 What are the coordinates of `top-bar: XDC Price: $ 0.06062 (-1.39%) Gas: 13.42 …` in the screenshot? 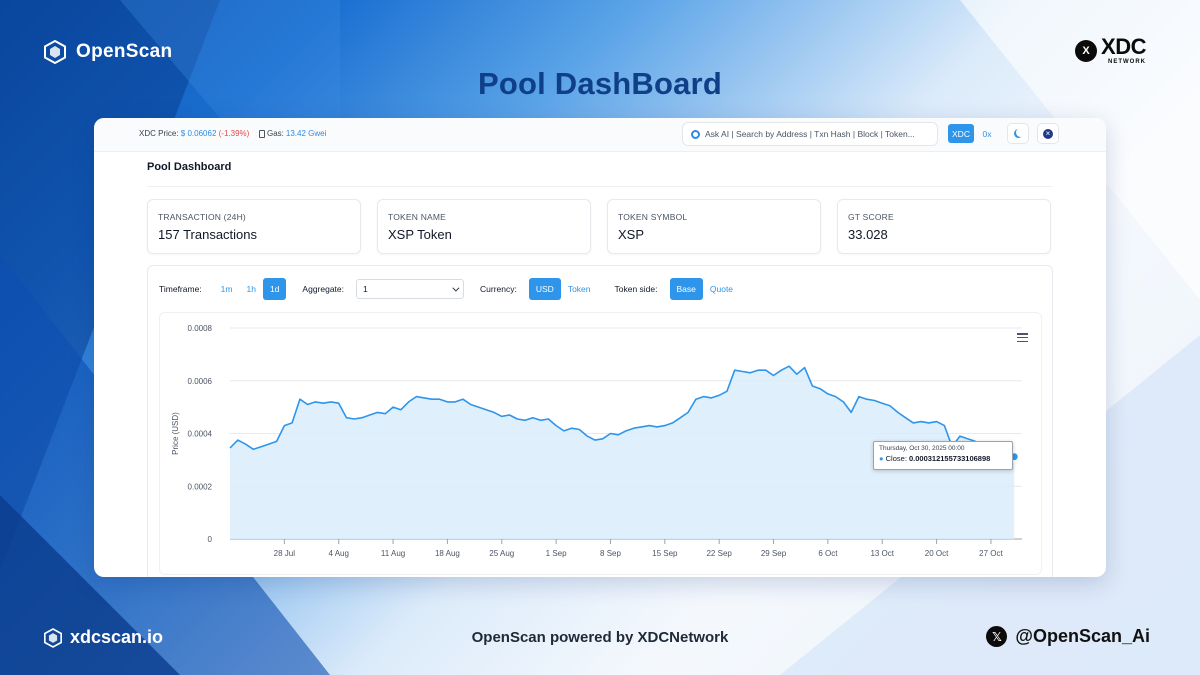 It's located at (600, 135).